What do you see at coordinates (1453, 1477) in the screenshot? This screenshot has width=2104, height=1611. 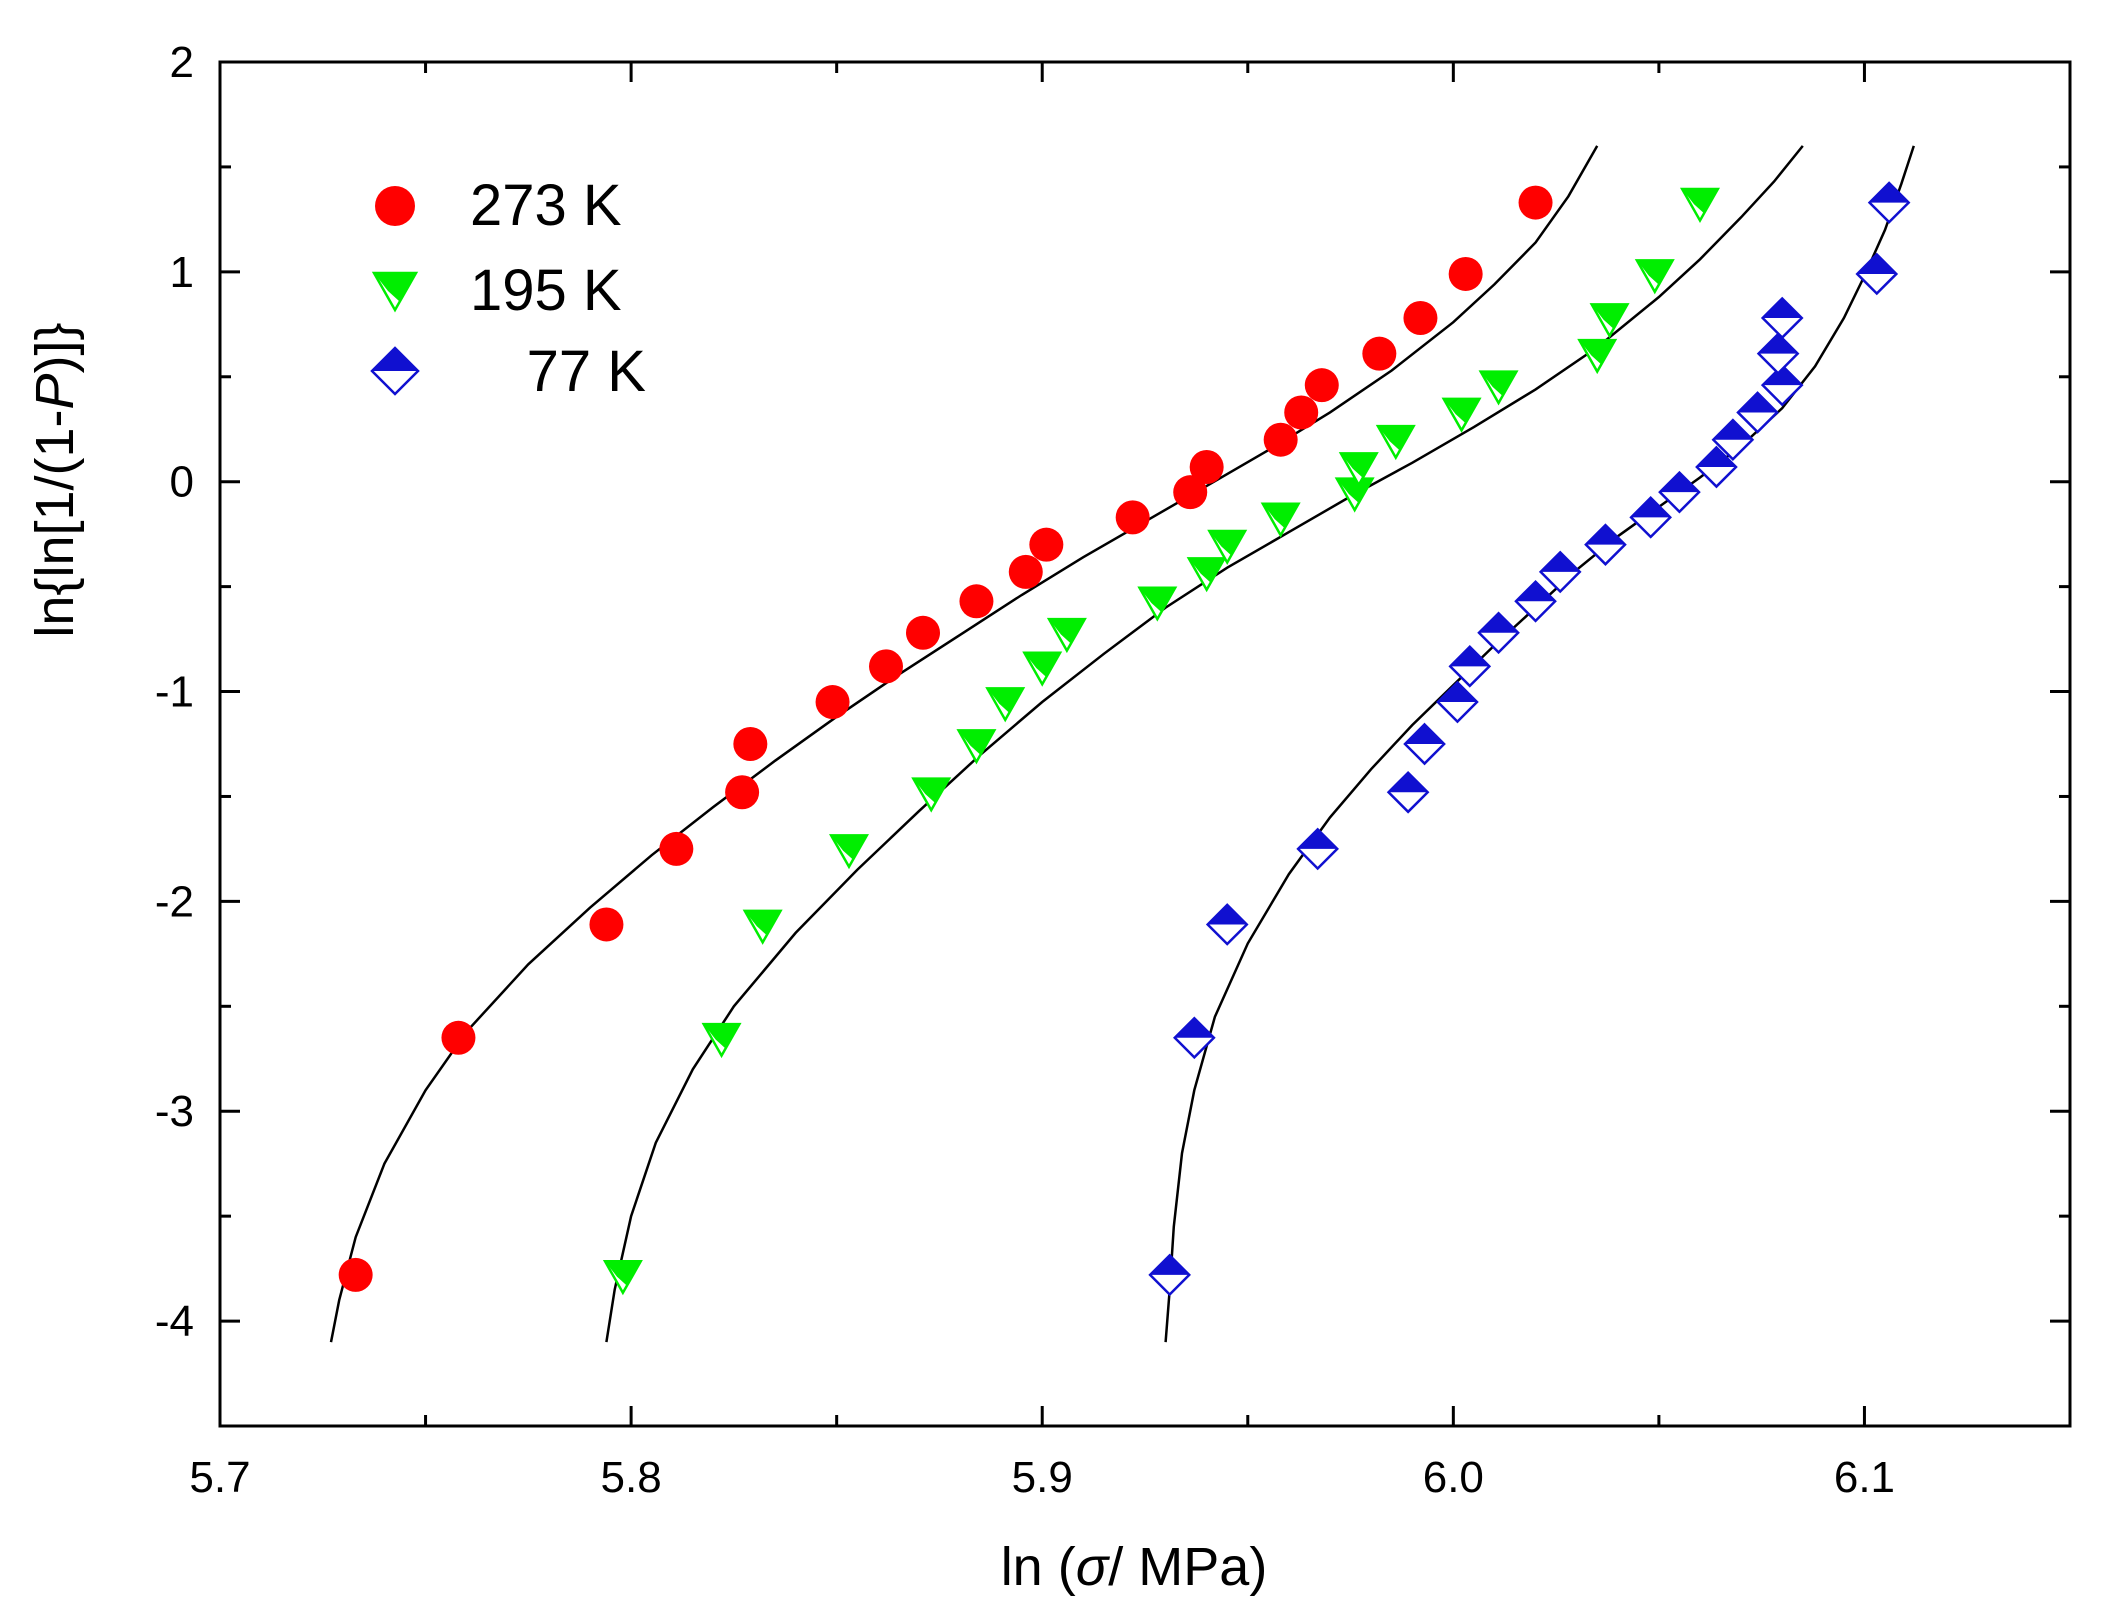 I see `x-tick-label: 6.0` at bounding box center [1453, 1477].